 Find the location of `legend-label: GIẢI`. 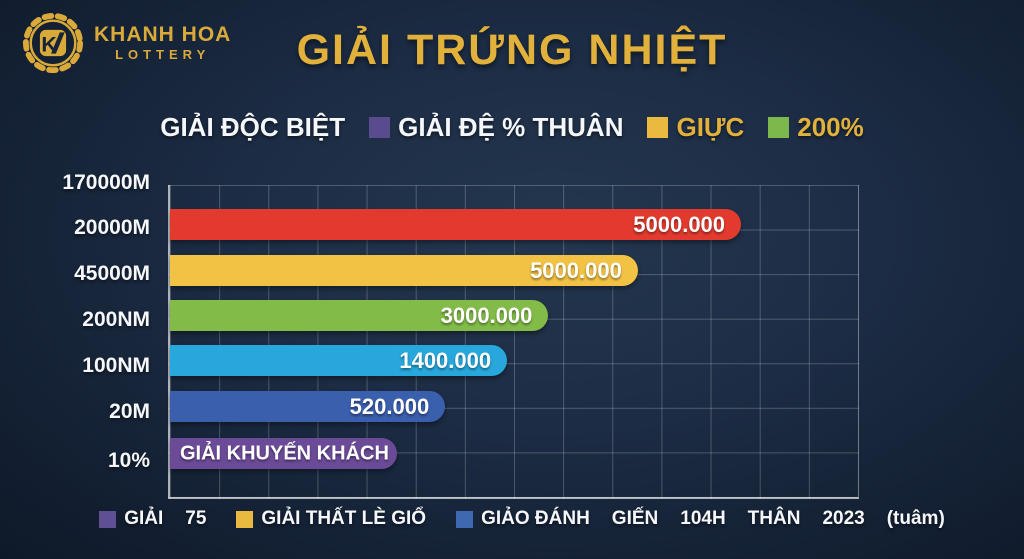

legend-label: GIẢI is located at coordinates (144, 518).